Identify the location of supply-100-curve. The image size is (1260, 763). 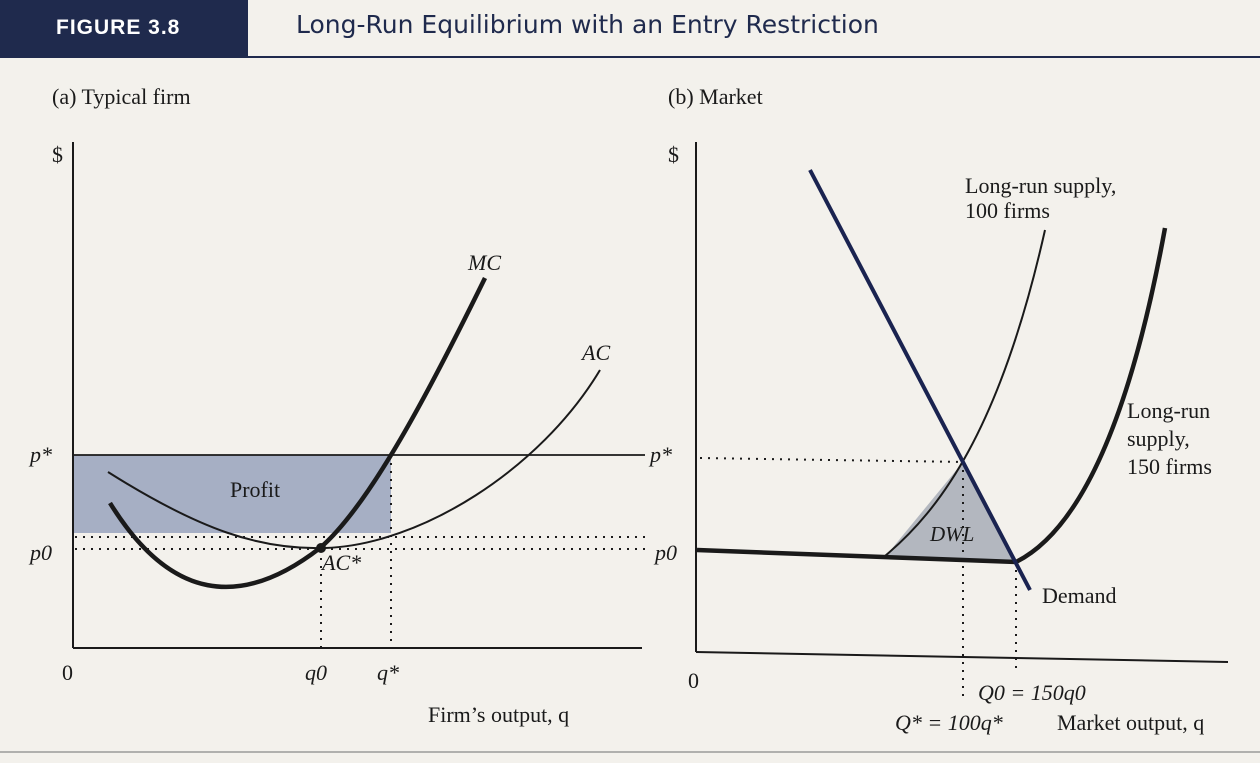
(965, 393).